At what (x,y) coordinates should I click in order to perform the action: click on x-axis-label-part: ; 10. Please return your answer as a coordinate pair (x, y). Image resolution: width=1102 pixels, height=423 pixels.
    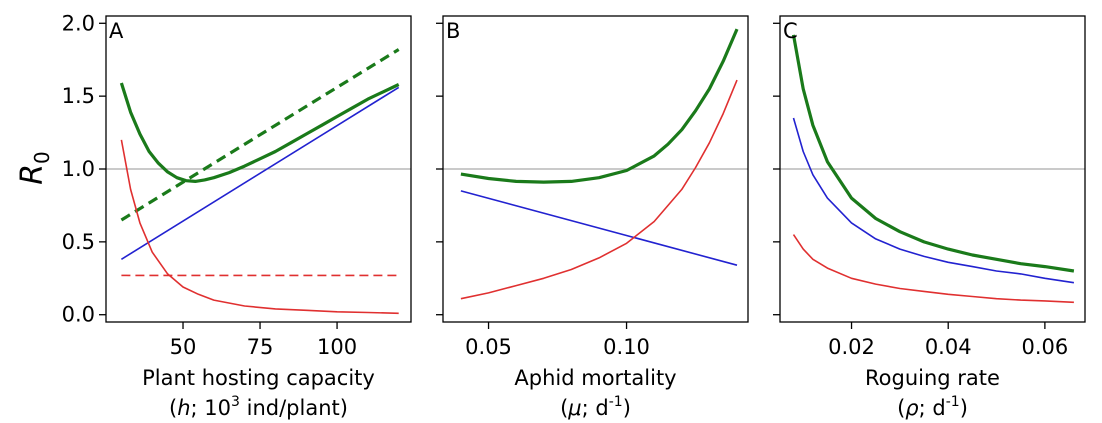
    Looking at the image, I should click on (211, 408).